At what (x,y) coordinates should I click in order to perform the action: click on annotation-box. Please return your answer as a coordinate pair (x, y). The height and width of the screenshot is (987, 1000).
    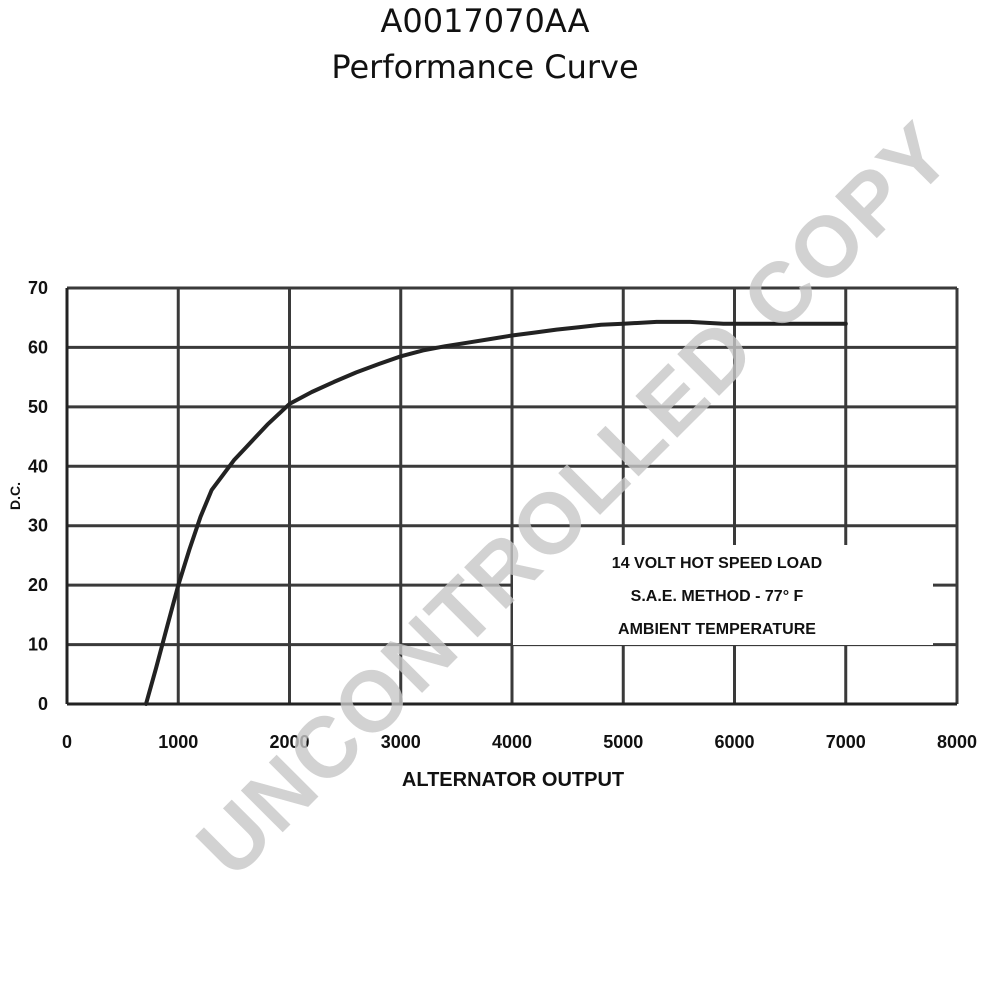
    Looking at the image, I should click on (723, 595).